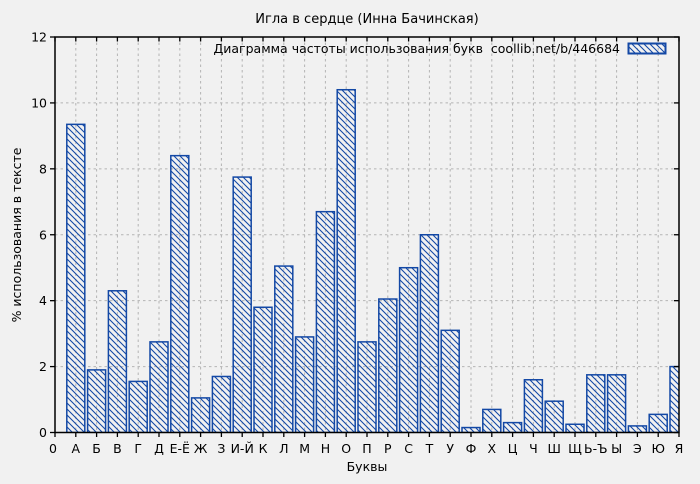  Describe the element at coordinates (450, 448) in the screenshot. I see `x-tick-label-У: У` at that location.